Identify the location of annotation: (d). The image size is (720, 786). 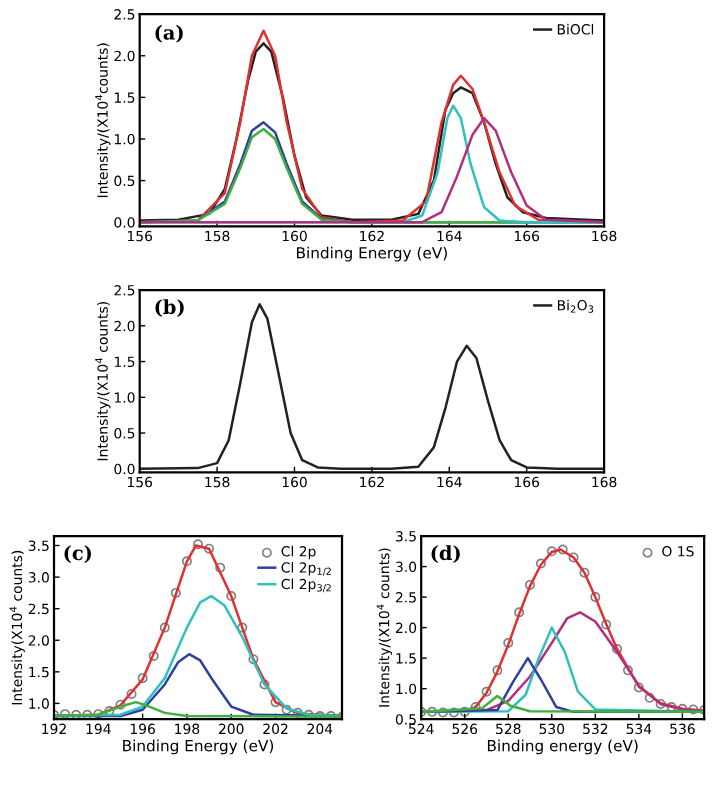
(445, 554).